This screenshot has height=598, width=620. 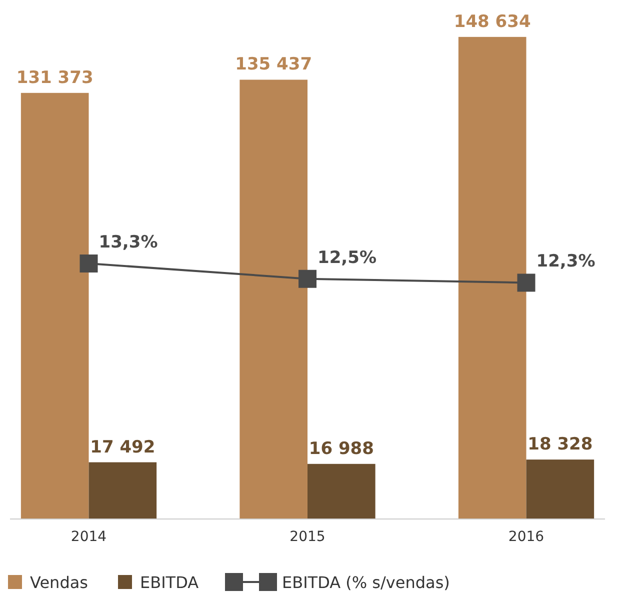 I want to click on data-label: 148 634, so click(x=492, y=22).